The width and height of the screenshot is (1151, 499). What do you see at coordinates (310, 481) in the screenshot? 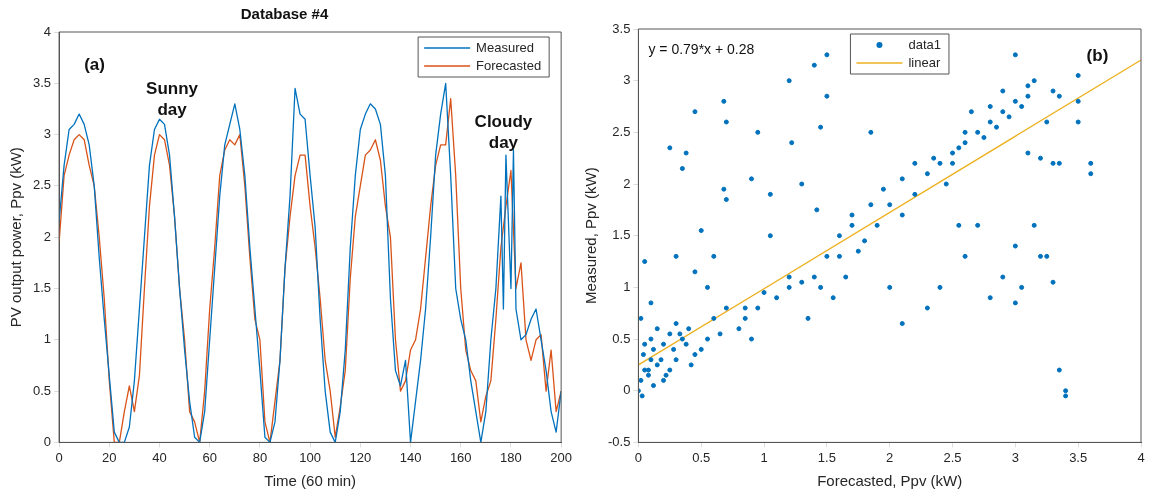
I see `x-axis-title: Time (60 min)` at bounding box center [310, 481].